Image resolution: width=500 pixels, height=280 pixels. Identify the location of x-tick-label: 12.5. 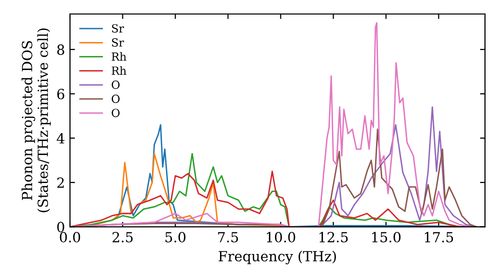
(334, 237).